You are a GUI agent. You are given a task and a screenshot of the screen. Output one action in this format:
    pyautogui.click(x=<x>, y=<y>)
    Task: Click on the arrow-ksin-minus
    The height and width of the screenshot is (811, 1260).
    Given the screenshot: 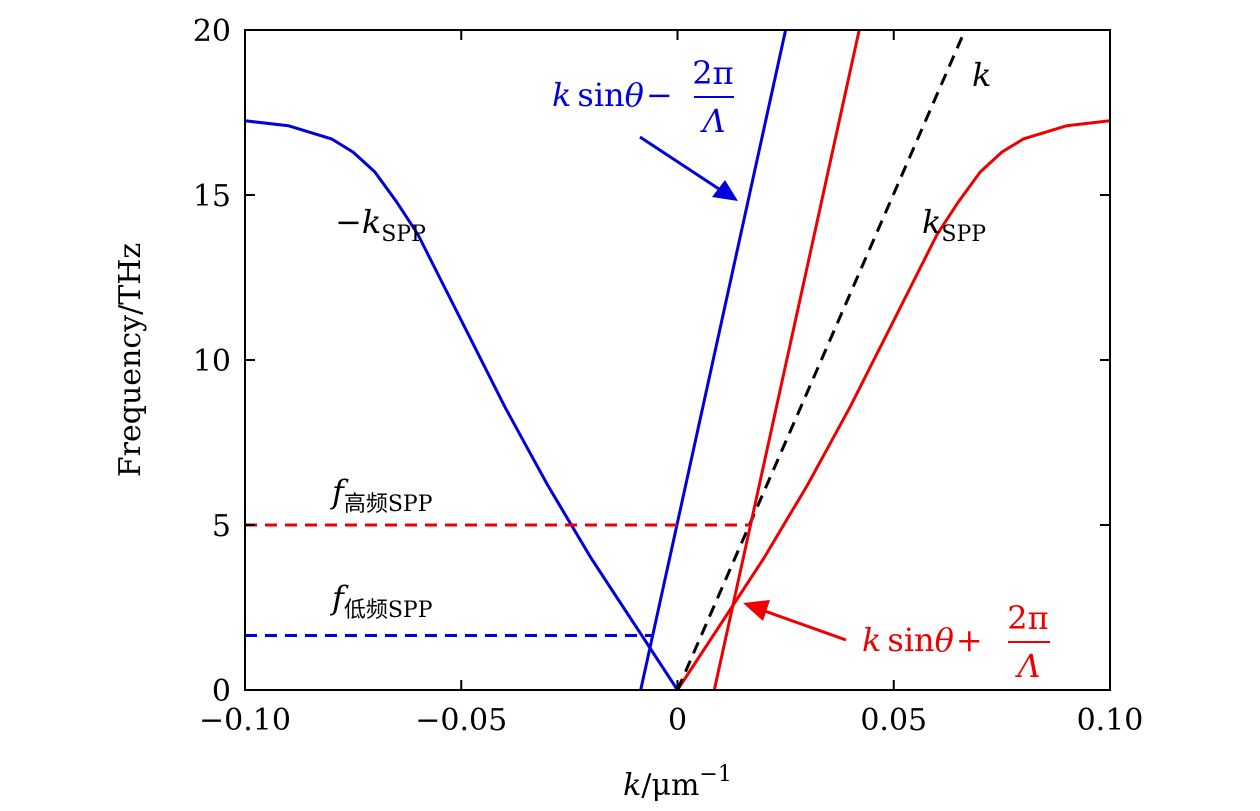 What is the action you would take?
    pyautogui.click(x=688, y=168)
    